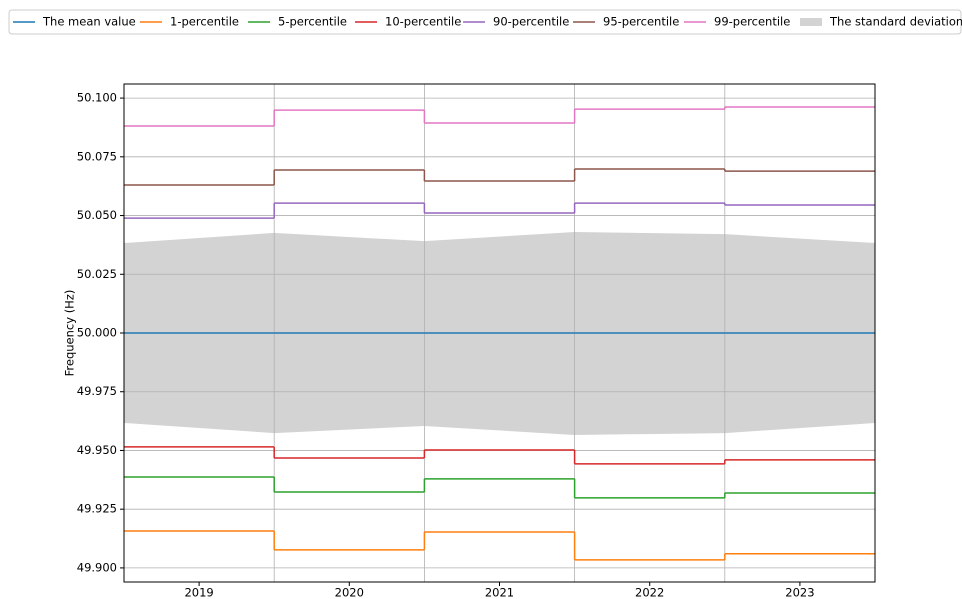 The height and width of the screenshot is (599, 962). Describe the element at coordinates (97, 567) in the screenshot. I see `y-tick-label: 49.900` at that location.